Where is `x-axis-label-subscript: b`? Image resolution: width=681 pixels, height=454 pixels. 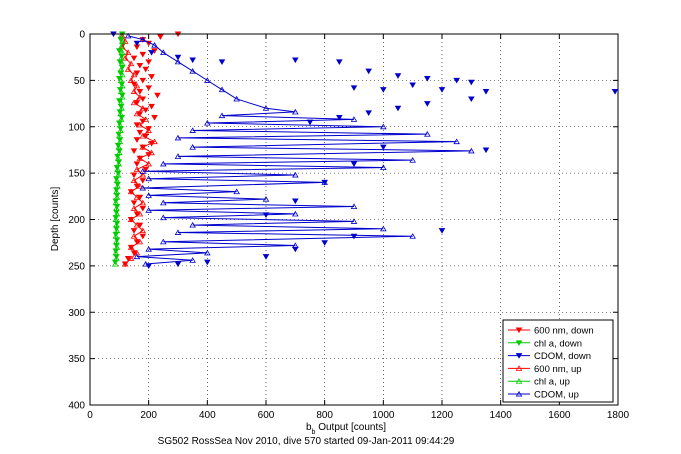
x-axis-label-subscript: b is located at coordinates (314, 432).